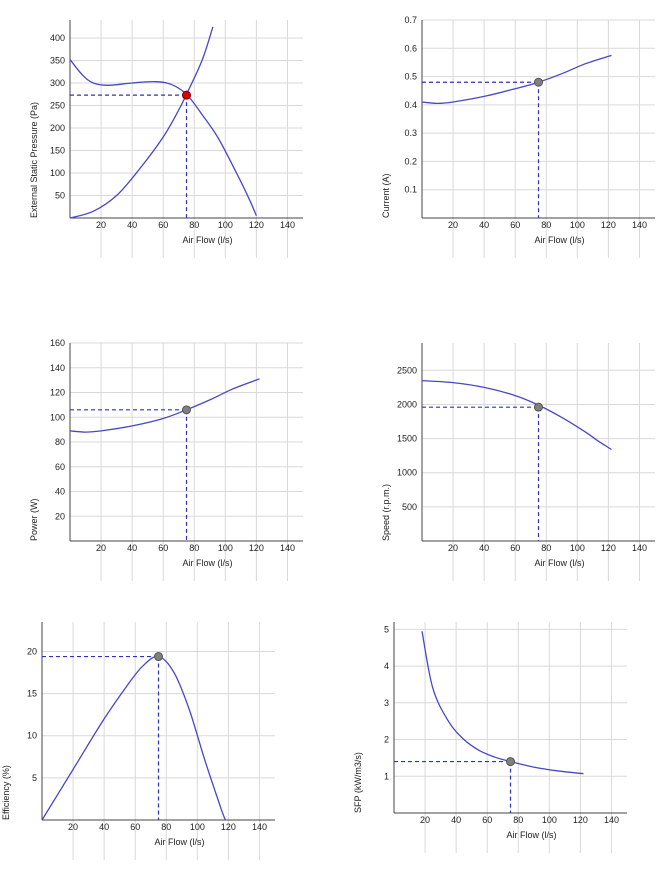 The image size is (665, 872). Describe the element at coordinates (34, 519) in the screenshot. I see `y-axis-label: Power (W)` at that location.